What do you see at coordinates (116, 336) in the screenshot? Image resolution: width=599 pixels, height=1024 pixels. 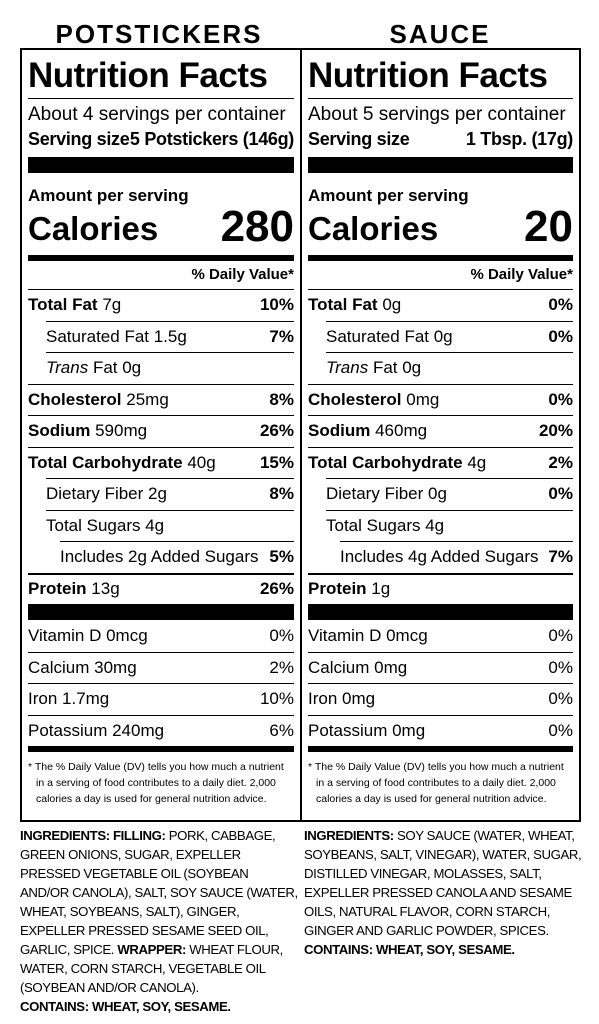 I see `nutrient-label: Saturated Fat 1.5g` at bounding box center [116, 336].